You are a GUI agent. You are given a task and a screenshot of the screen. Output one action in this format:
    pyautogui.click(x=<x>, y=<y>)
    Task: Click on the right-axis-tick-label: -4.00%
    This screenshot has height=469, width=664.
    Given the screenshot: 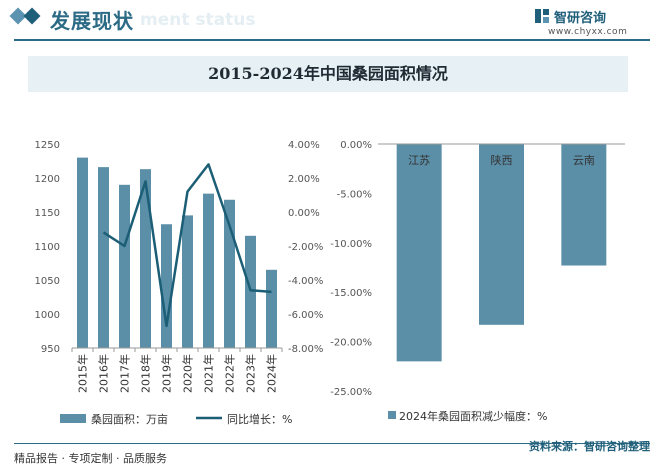 What is the action you would take?
    pyautogui.click(x=305, y=281)
    